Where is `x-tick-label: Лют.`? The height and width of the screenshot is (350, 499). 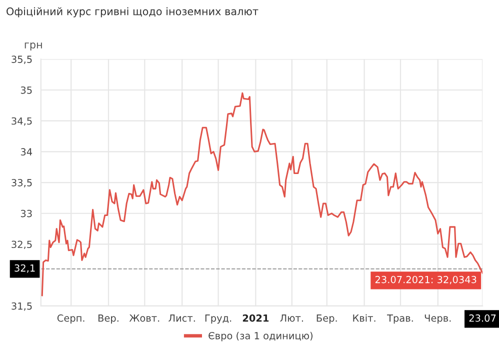 x-tick-label: Лют. is located at coordinates (291, 318).